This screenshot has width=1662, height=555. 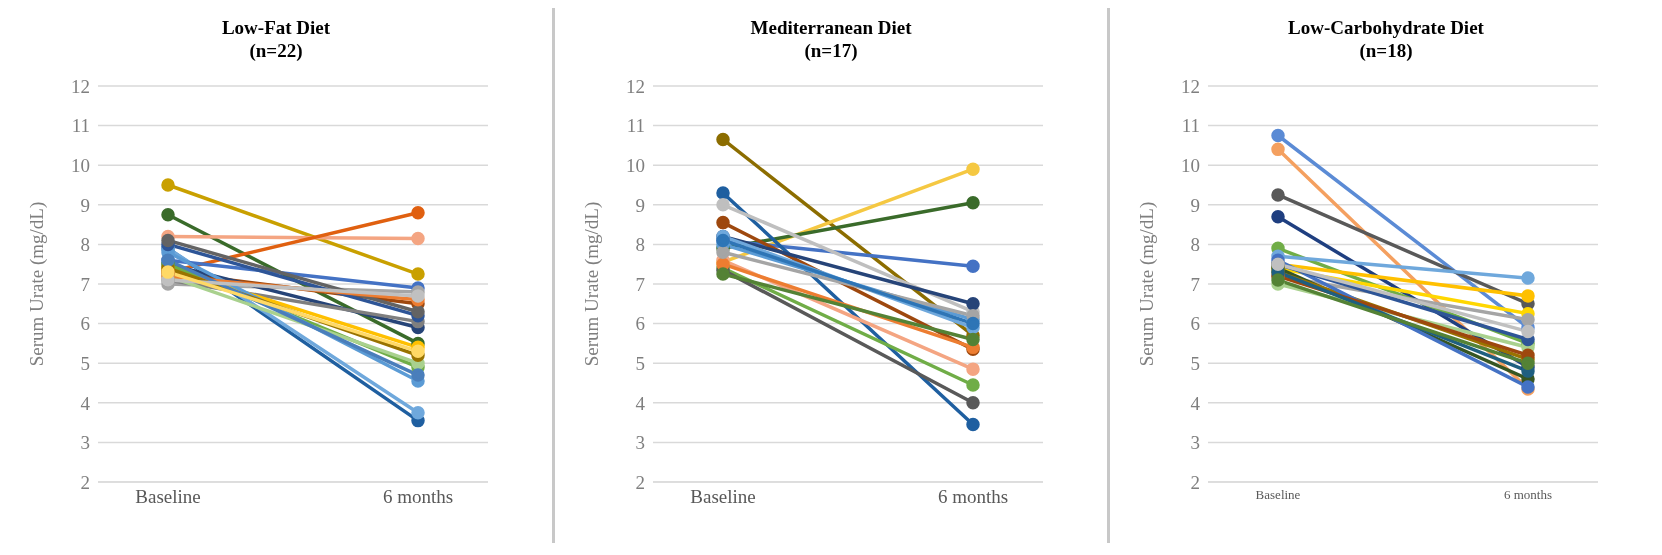 I want to click on chart-title: Mediterranean Diet, so click(x=831, y=27).